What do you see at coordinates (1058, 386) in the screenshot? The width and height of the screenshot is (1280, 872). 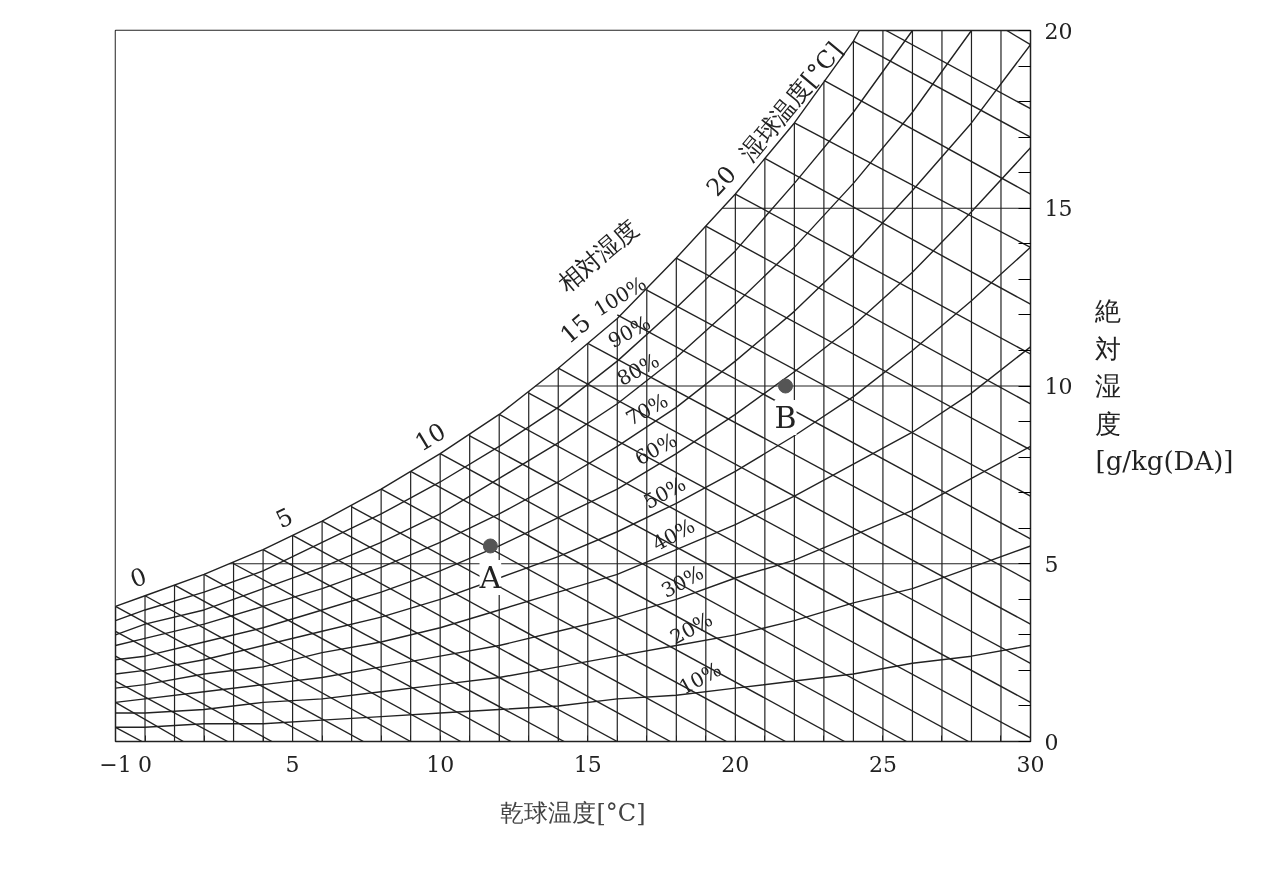 I see `y-tick-label: 10` at bounding box center [1058, 386].